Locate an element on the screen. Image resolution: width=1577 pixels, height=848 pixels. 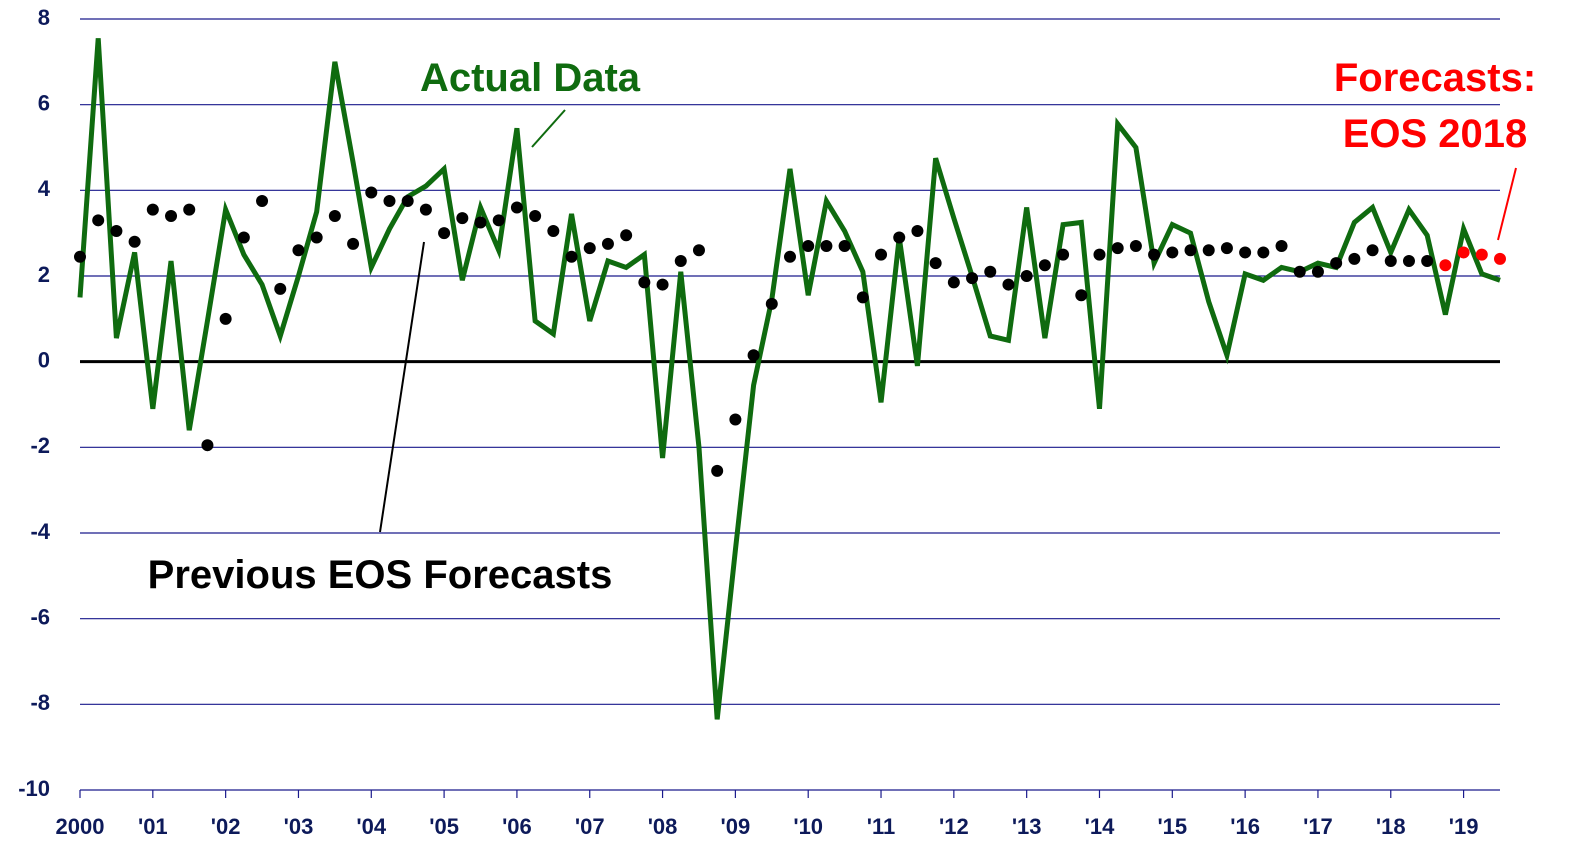
x-tick-label: '16 is located at coordinates (1245, 826).